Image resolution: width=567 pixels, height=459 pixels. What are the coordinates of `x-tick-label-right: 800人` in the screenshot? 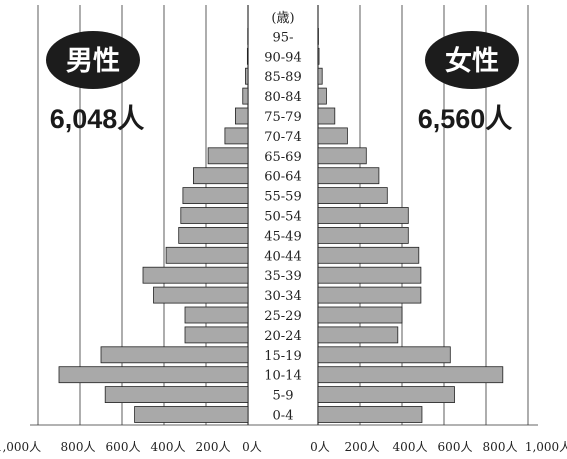 It's located at (500, 447).